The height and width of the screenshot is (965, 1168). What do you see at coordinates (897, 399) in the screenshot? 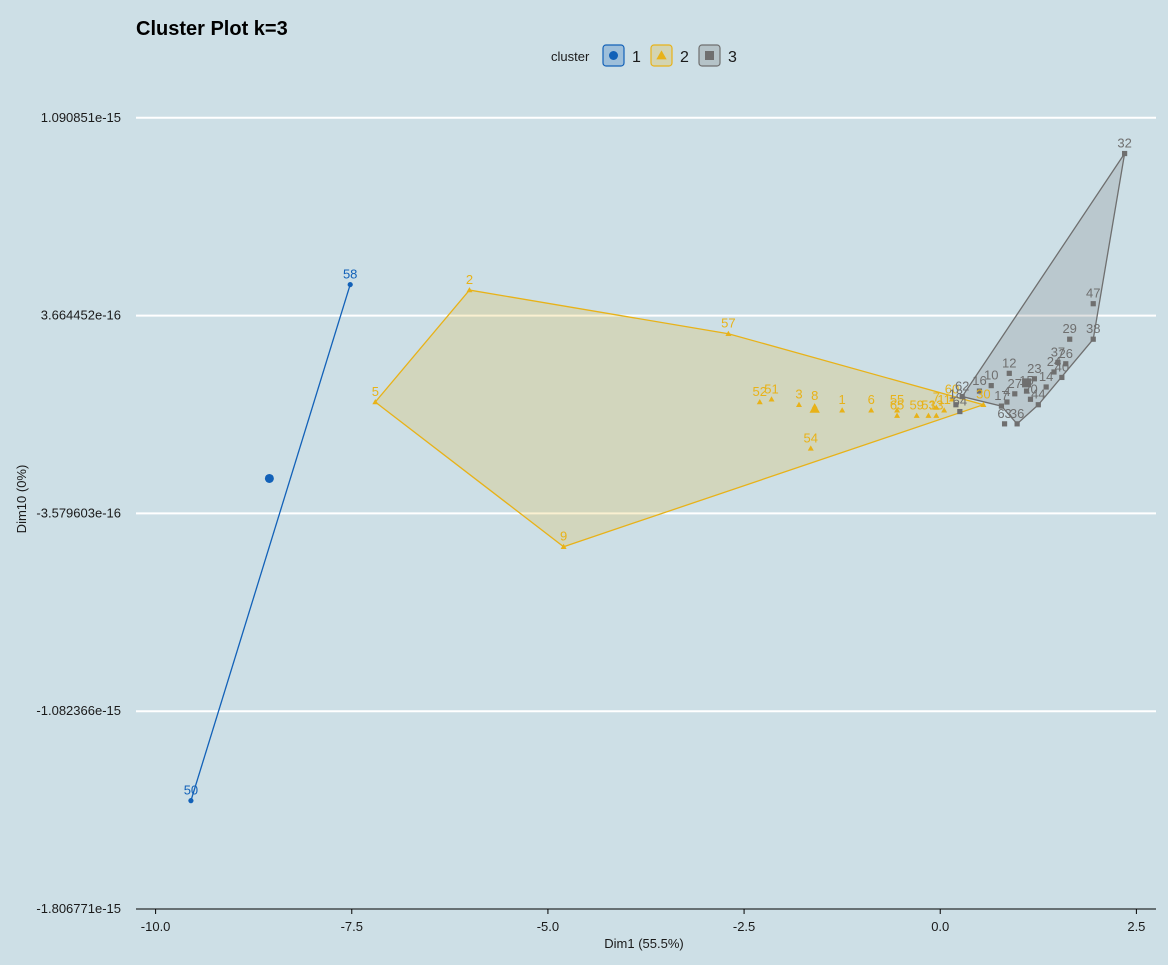
I see `point-label: 55` at bounding box center [897, 399].